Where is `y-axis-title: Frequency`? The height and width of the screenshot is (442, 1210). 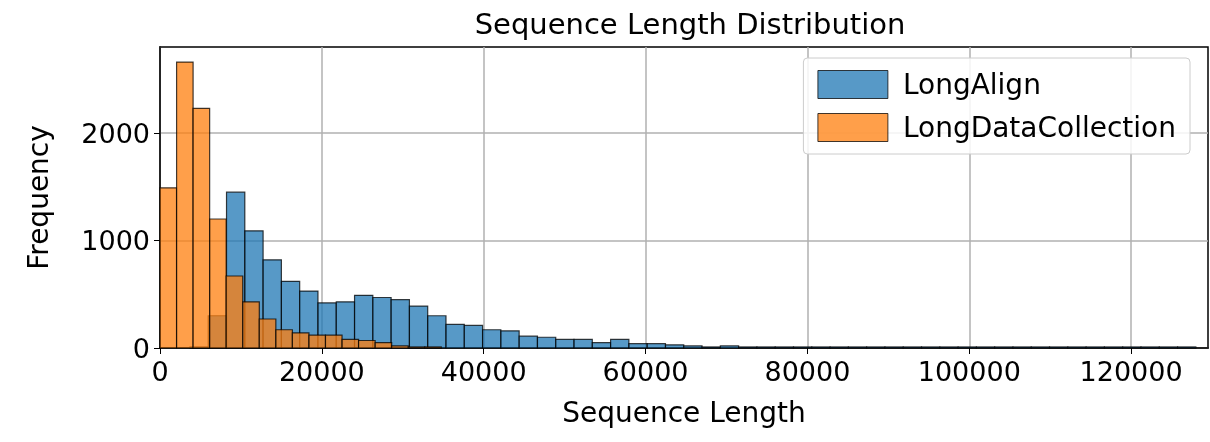 y-axis-title: Frequency is located at coordinates (38, 197).